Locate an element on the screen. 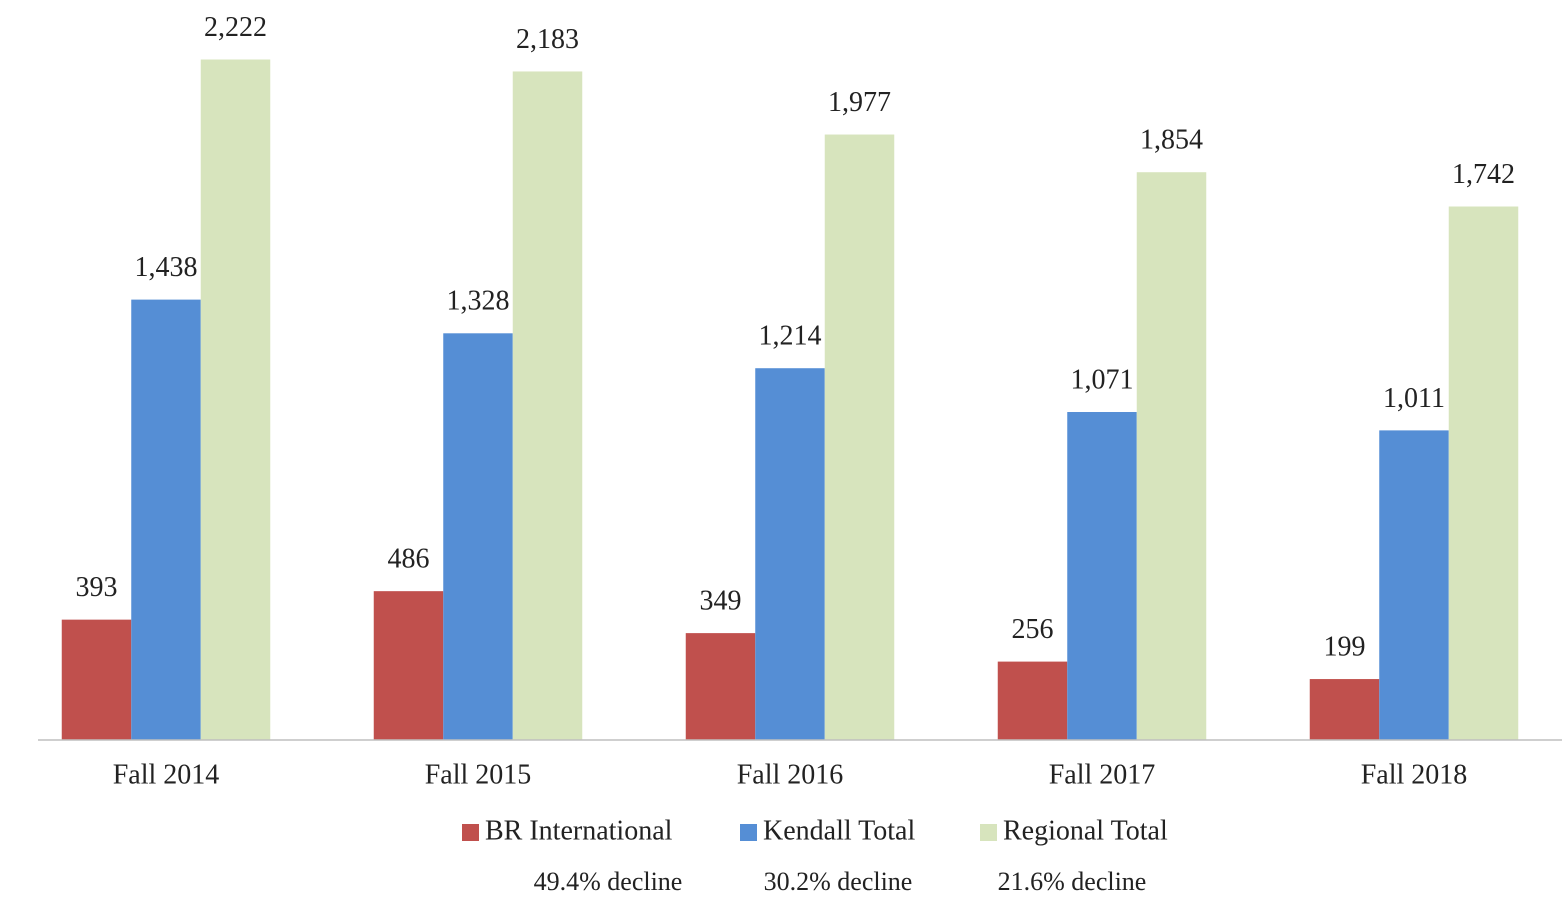 Image resolution: width=1563 pixels, height=900 pixels. legend-label: Kendall Total is located at coordinates (839, 830).